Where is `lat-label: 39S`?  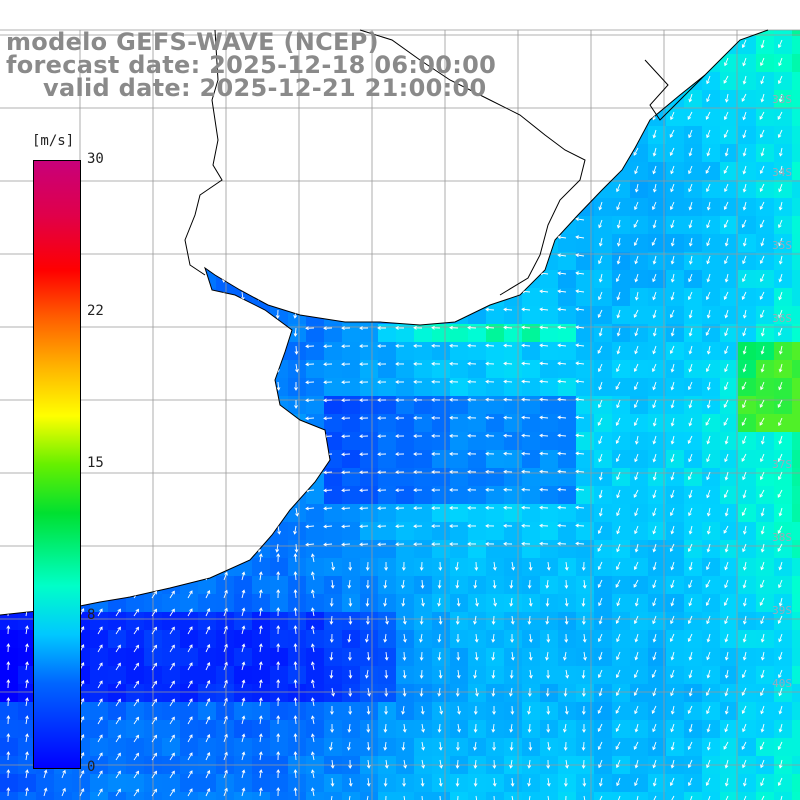
lat-label: 39S is located at coordinates (782, 610).